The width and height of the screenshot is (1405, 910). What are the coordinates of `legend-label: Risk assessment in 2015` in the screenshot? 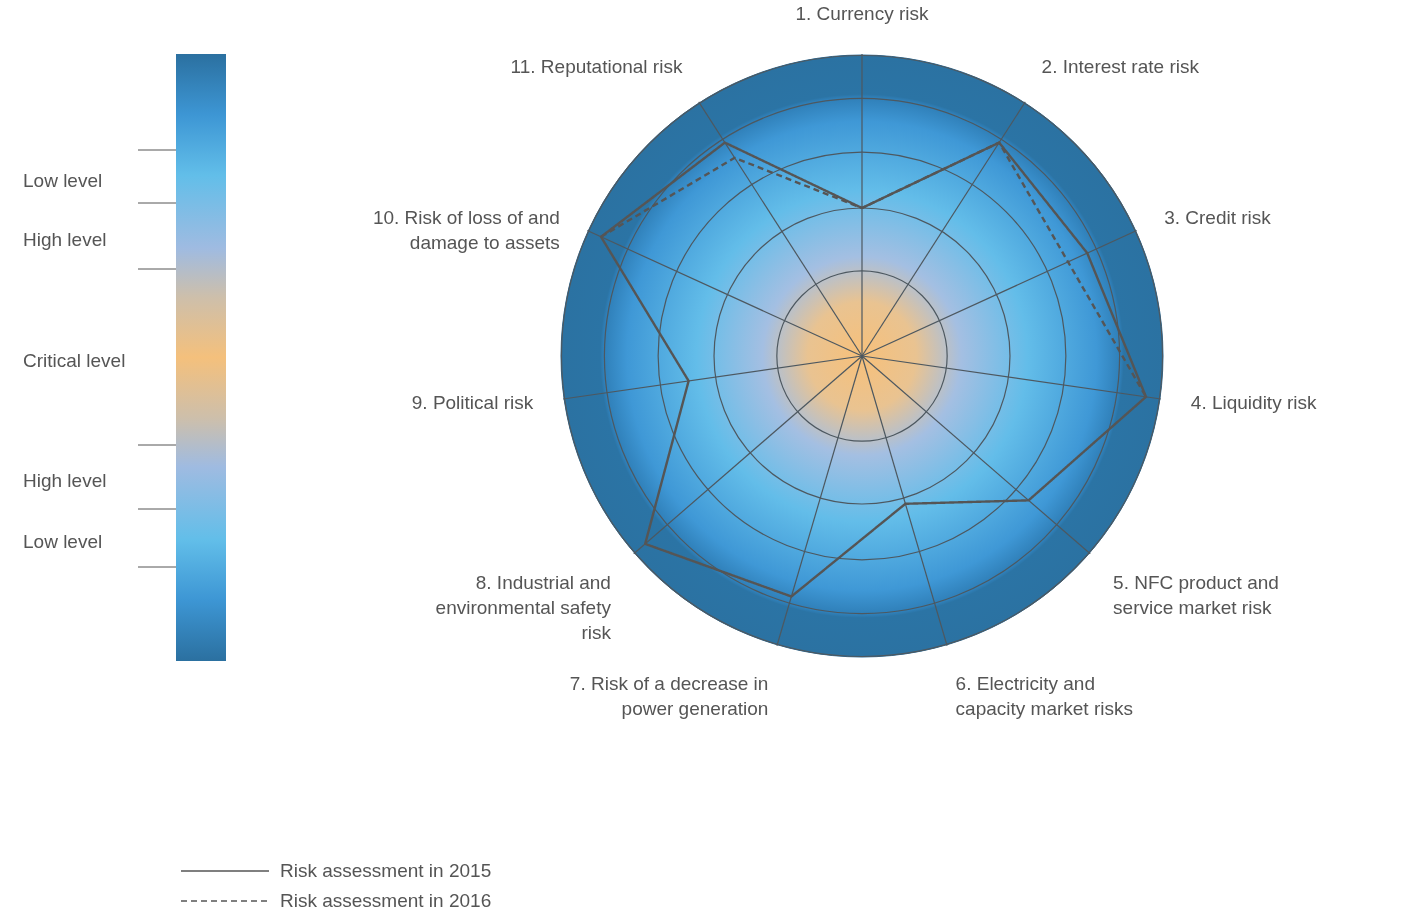 It's located at (386, 870).